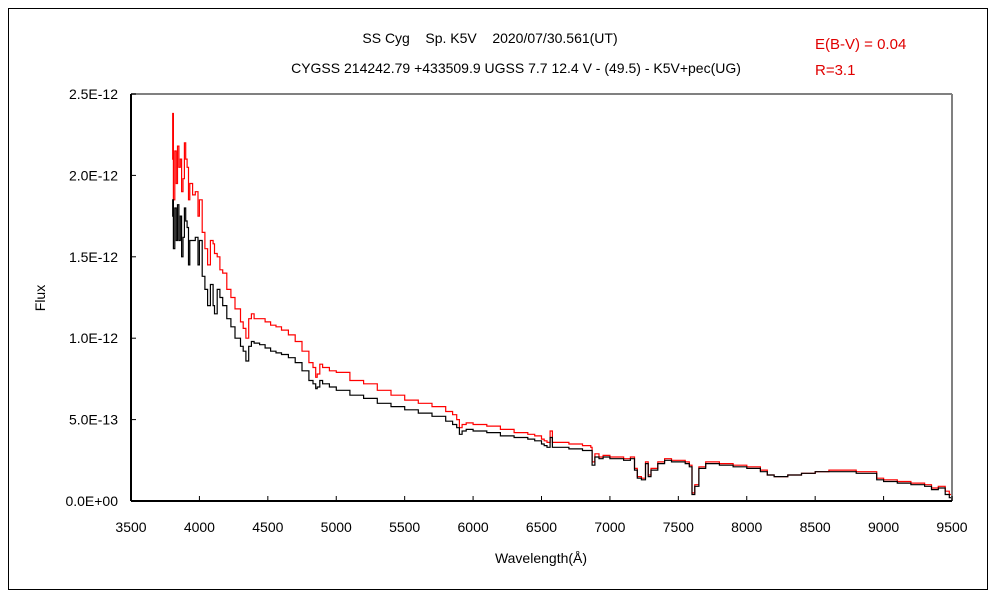 Image resolution: width=1000 pixels, height=600 pixels. Describe the element at coordinates (883, 527) in the screenshot. I see `x-tick-label: 9000` at that location.